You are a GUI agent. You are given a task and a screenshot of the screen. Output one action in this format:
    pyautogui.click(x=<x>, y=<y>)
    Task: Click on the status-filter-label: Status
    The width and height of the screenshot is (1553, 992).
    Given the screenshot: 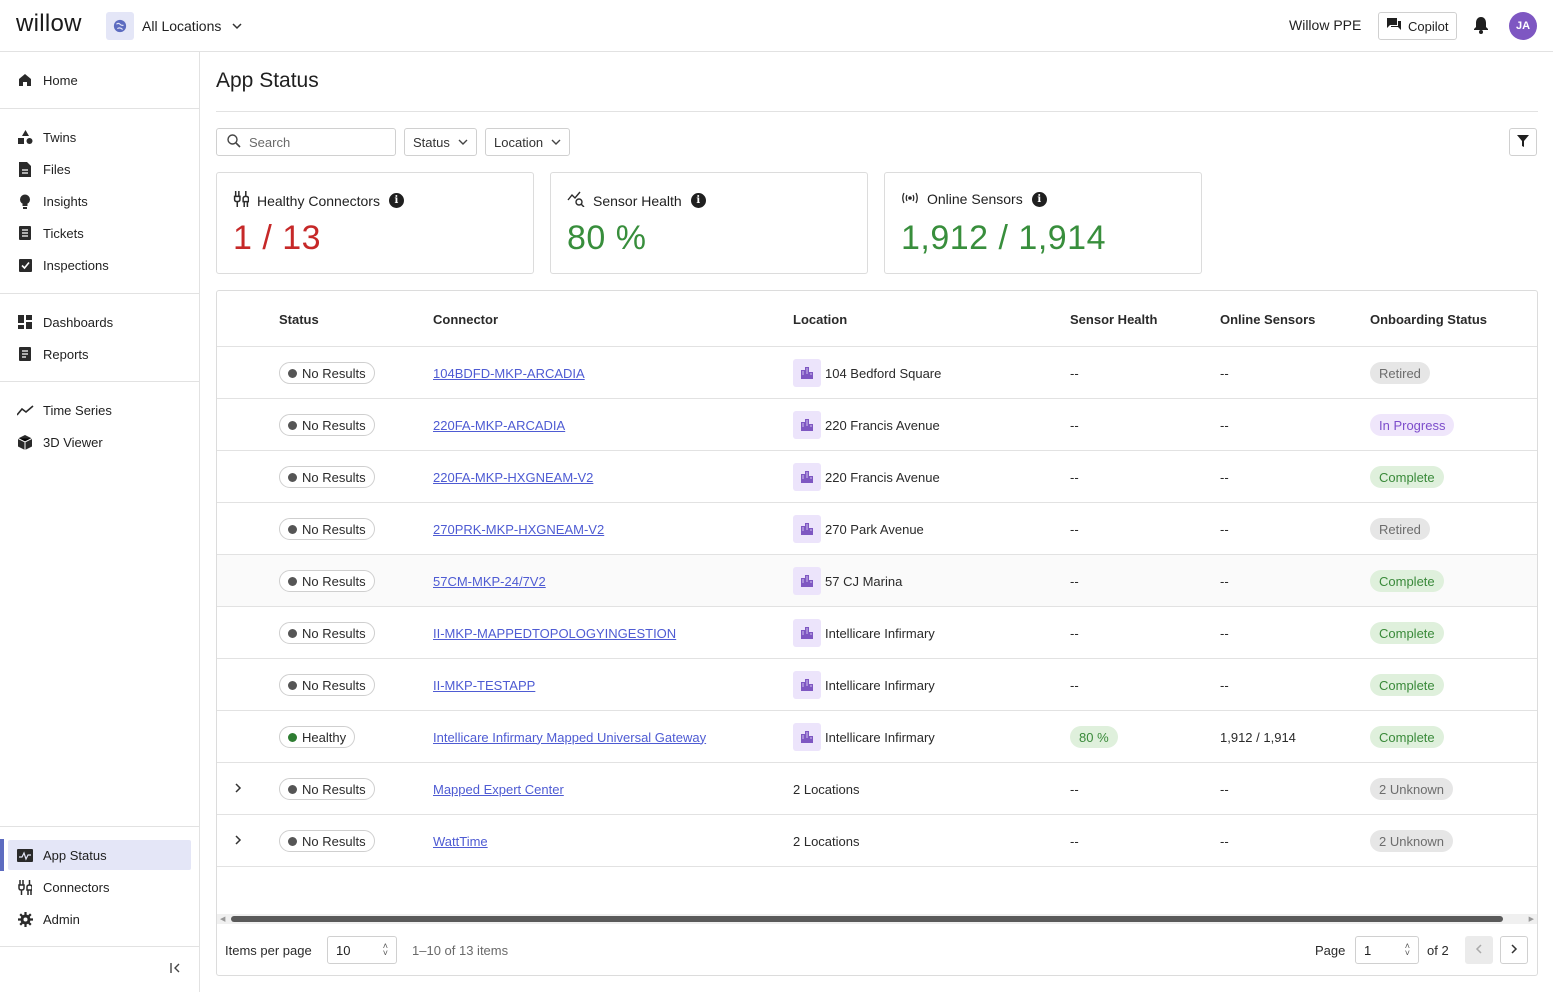 What is the action you would take?
    pyautogui.click(x=431, y=142)
    